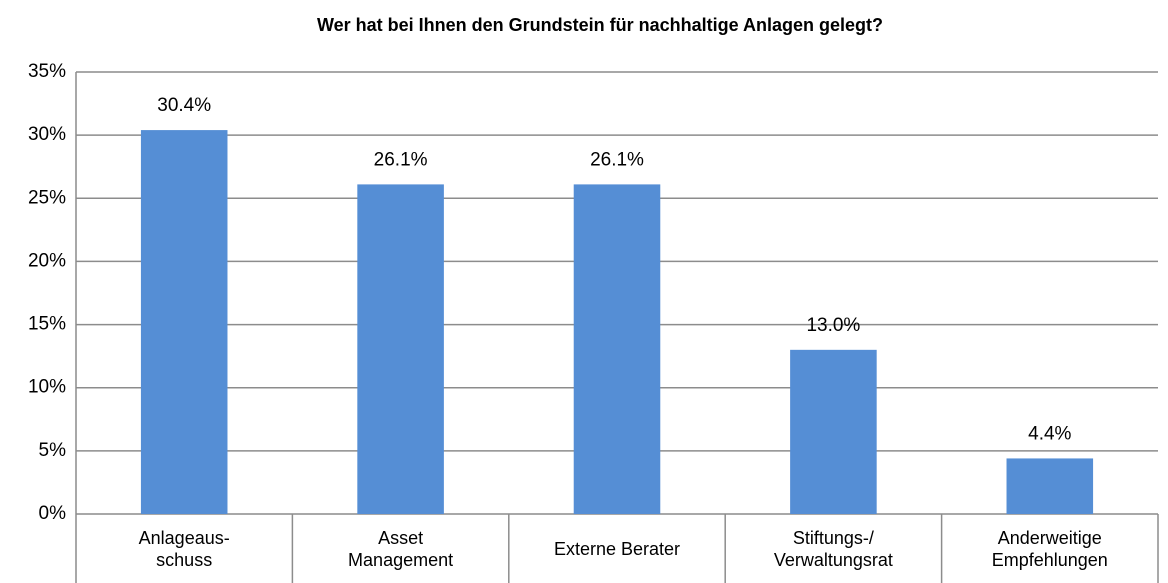 Image resolution: width=1168 pixels, height=583 pixels. What do you see at coordinates (401, 548) in the screenshot?
I see `x-tick-label: Asset Management` at bounding box center [401, 548].